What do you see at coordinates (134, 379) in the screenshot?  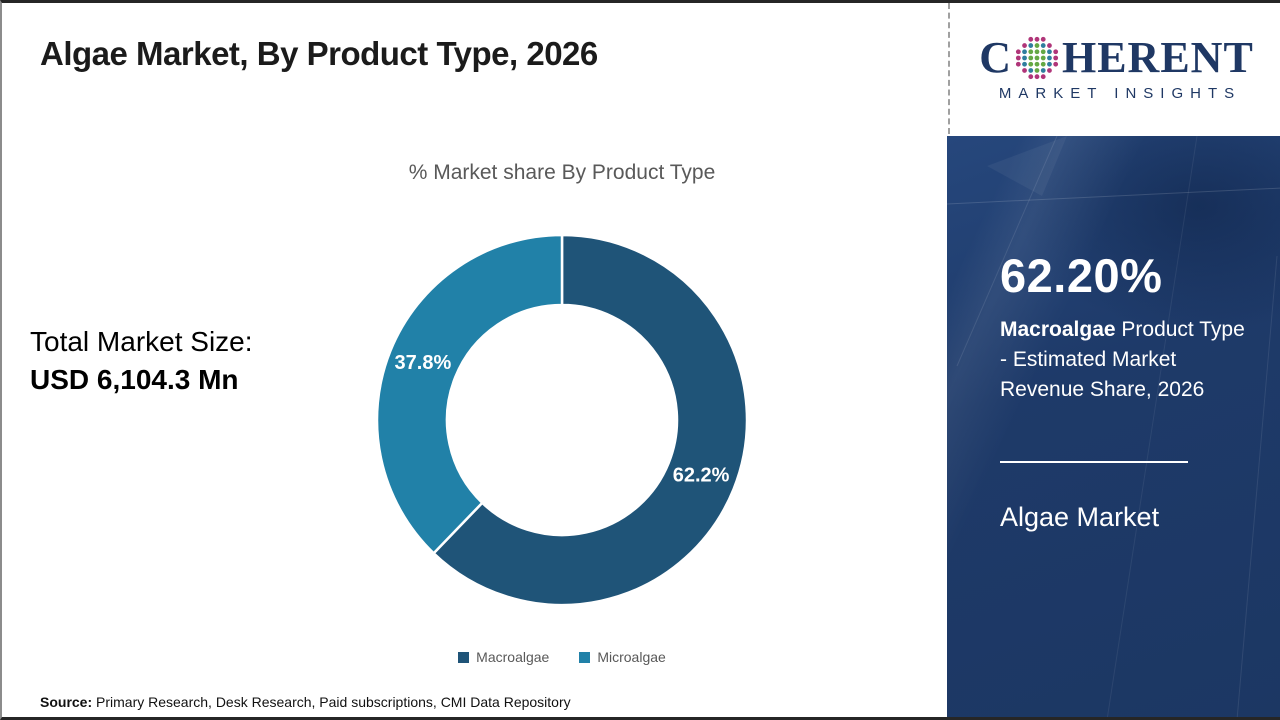 I see `total-market-size-value: USD 6,104.3 Mn` at bounding box center [134, 379].